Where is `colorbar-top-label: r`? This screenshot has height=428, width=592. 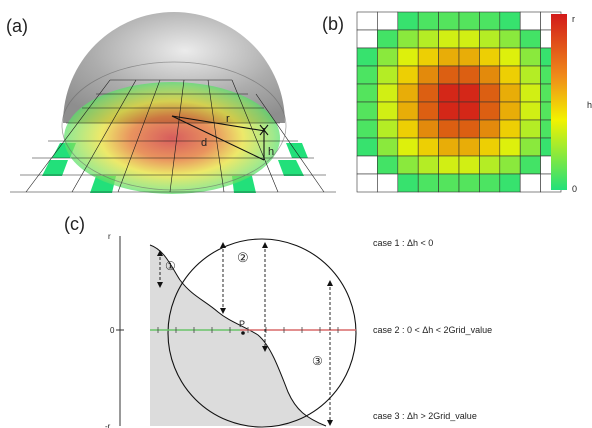
colorbar-top-label: r is located at coordinates (573, 19).